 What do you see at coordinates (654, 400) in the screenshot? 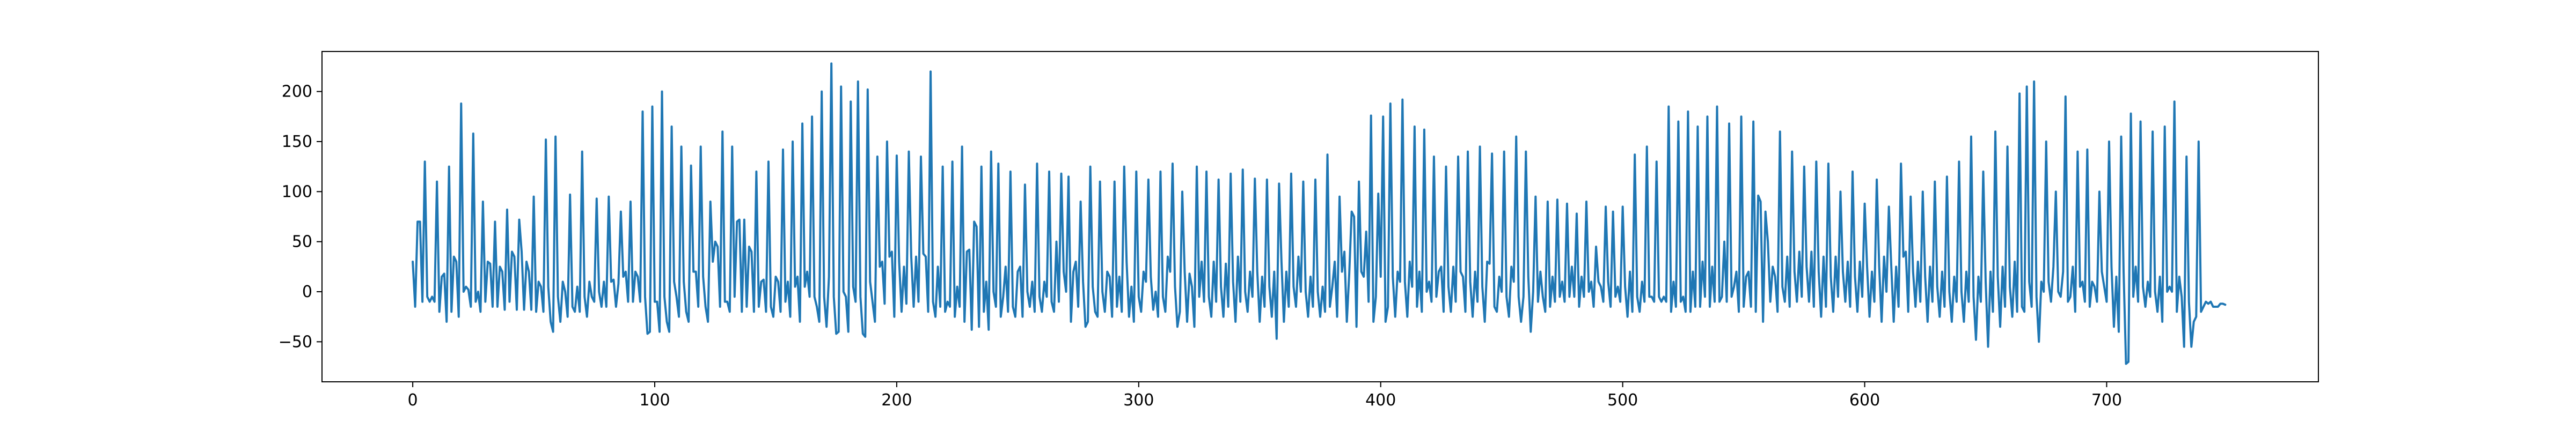
I see `x-tick-label: 100` at bounding box center [654, 400].